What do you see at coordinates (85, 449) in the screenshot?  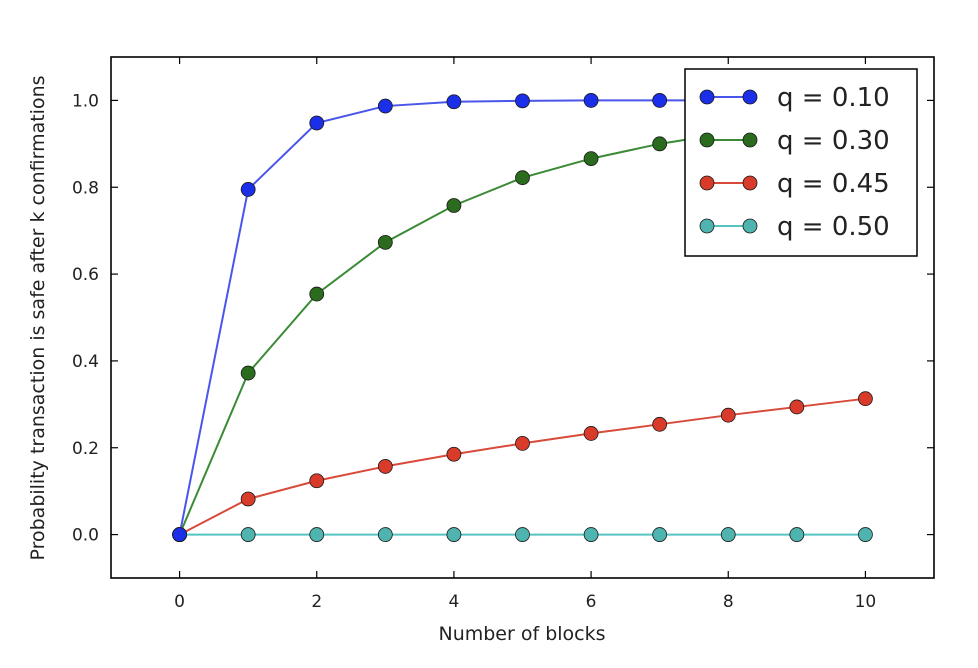 I see `y-tick-label: 0.2` at bounding box center [85, 449].